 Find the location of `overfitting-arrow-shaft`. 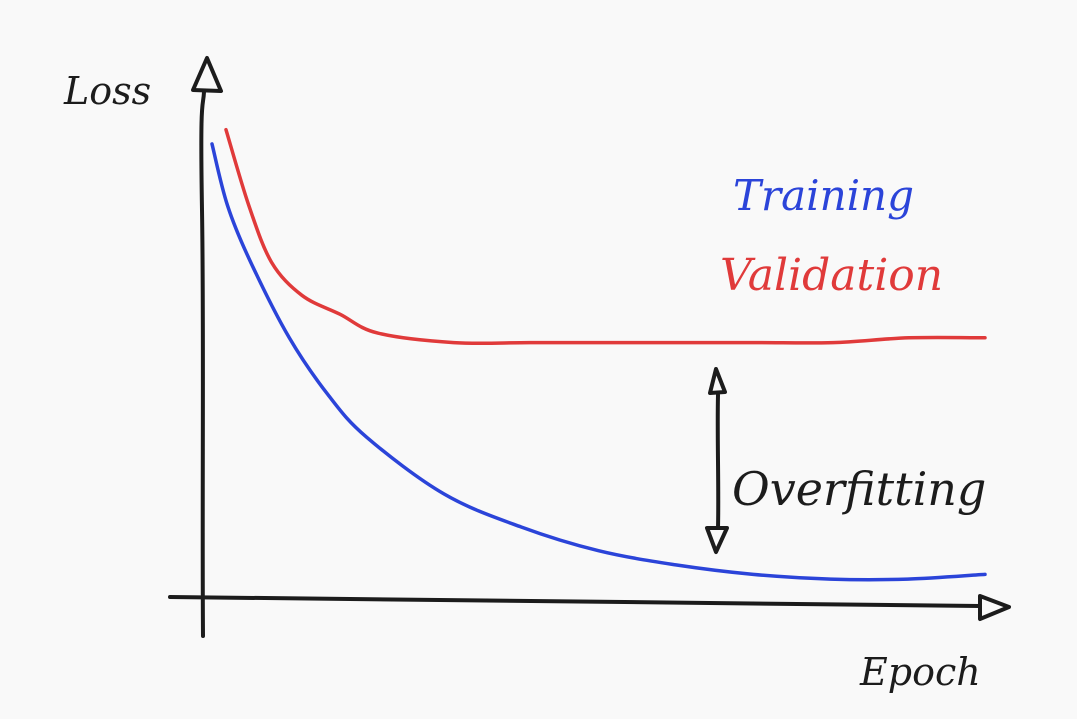

overfitting-arrow-shaft is located at coordinates (718, 461).